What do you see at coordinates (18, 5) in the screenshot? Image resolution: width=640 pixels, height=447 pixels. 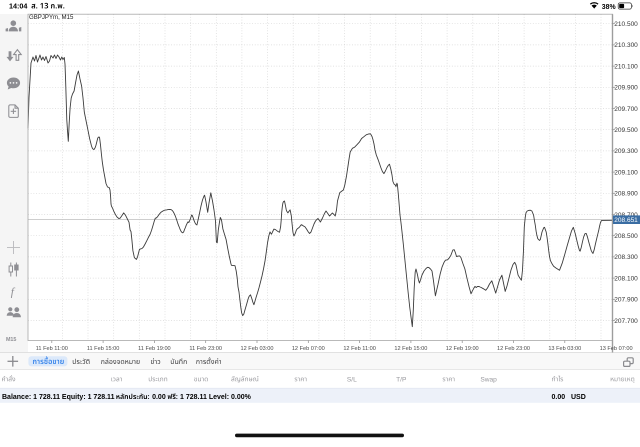 I see `svg-text: 14:04` at bounding box center [18, 5].